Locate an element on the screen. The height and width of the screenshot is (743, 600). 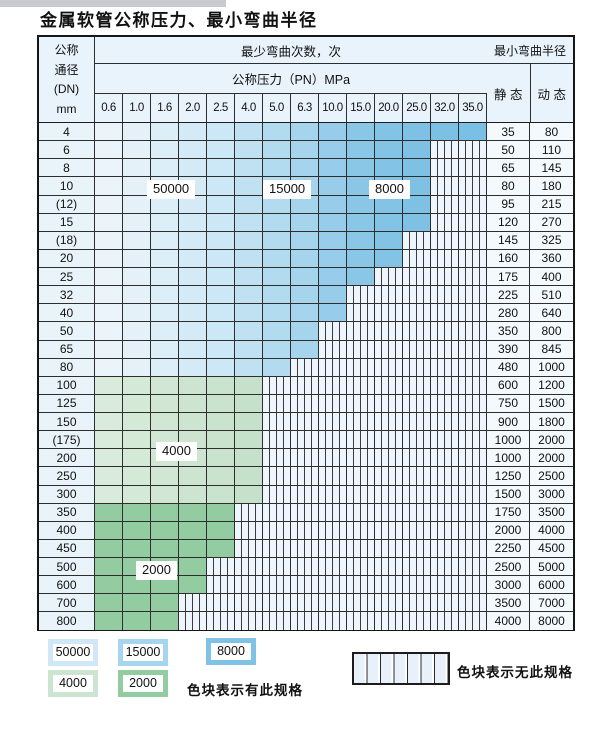
dynamic-radius-cell: 1800 is located at coordinates (551, 422).